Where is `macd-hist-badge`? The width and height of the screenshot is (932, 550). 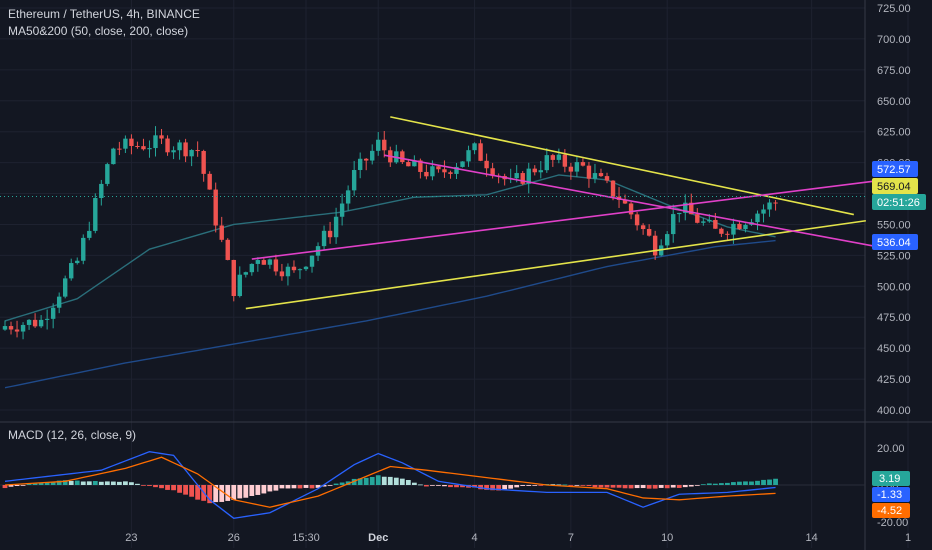 macd-hist-badge is located at coordinates (891, 478).